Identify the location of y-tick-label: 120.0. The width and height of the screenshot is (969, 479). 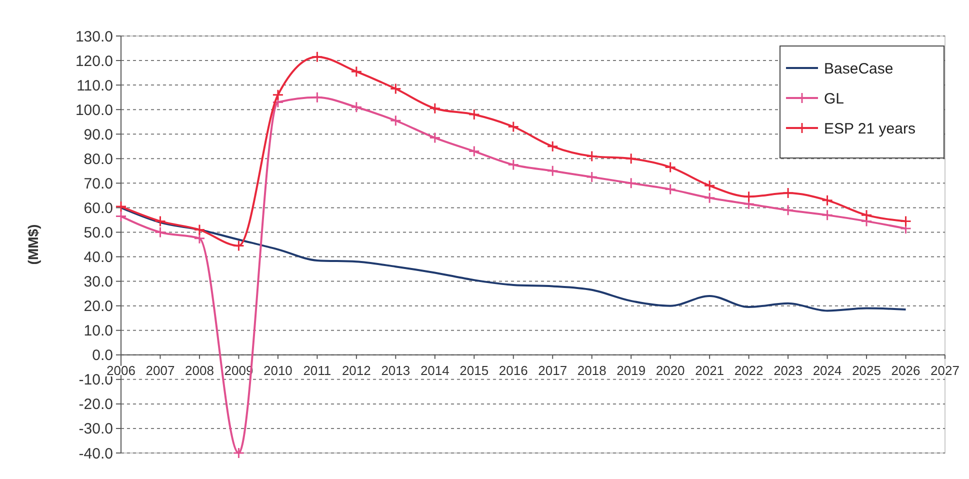
(94, 61).